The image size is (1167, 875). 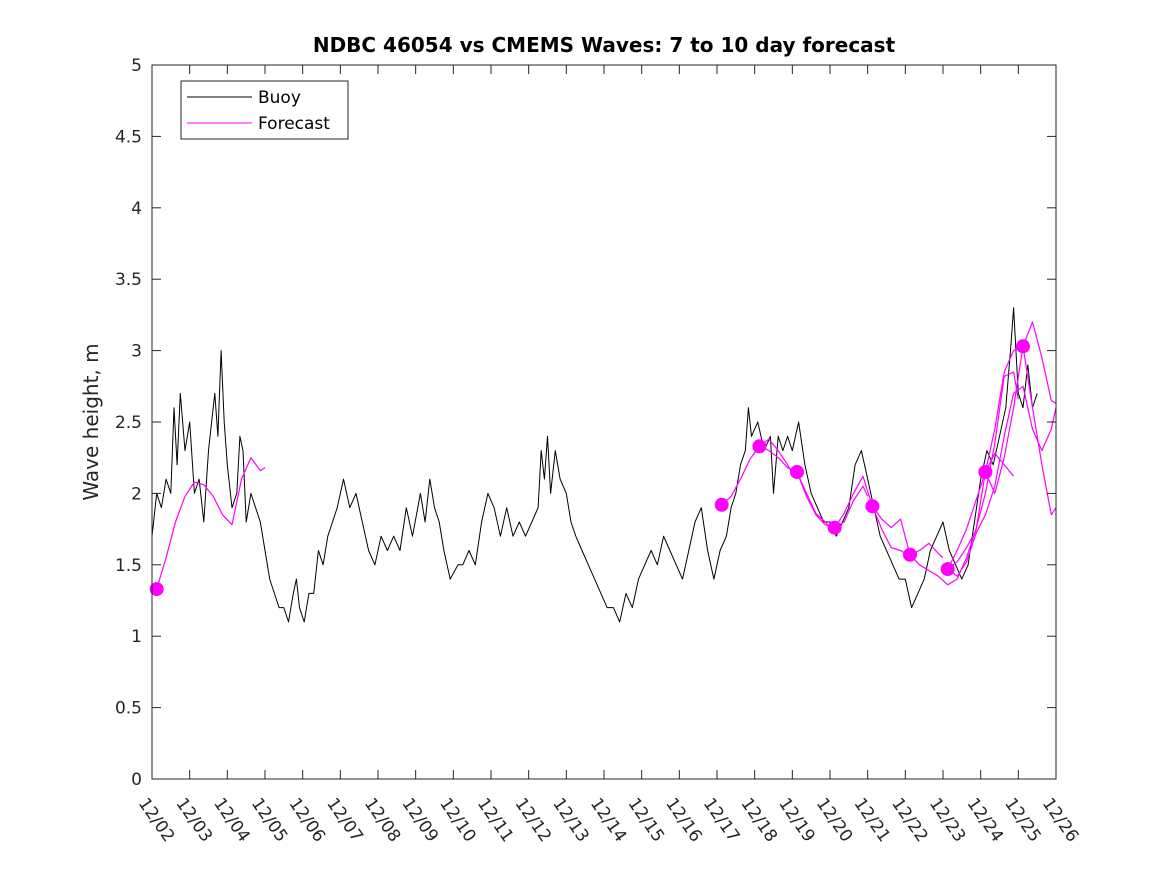 I want to click on y-axis-label: Wave height, m, so click(x=91, y=421).